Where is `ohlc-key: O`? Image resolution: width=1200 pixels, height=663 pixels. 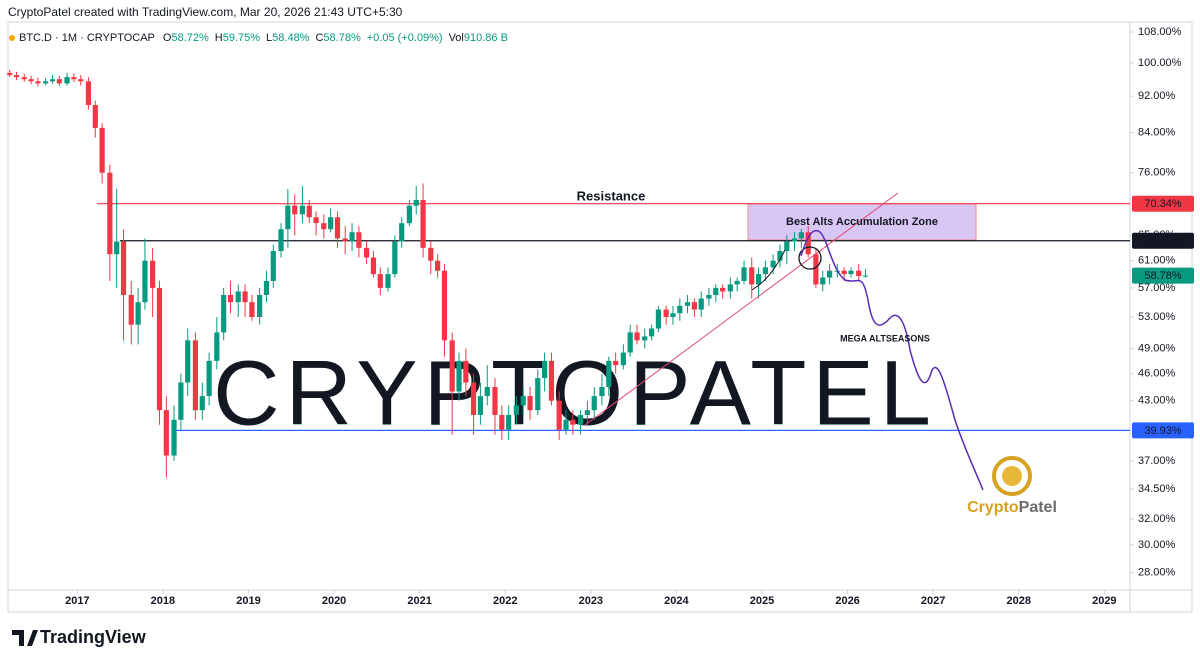 ohlc-key: O is located at coordinates (167, 38).